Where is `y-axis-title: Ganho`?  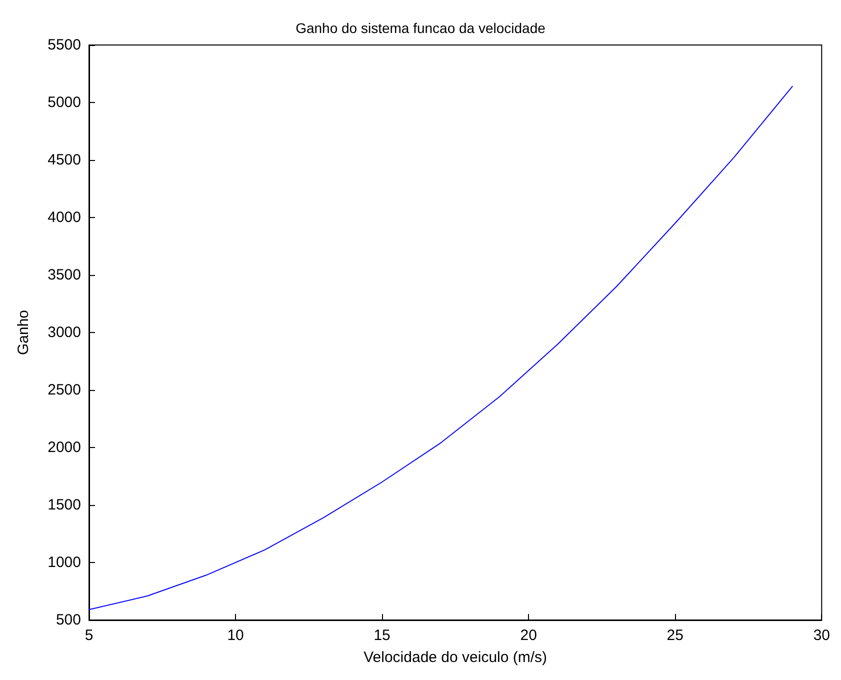 y-axis-title: Ganho is located at coordinates (23, 333).